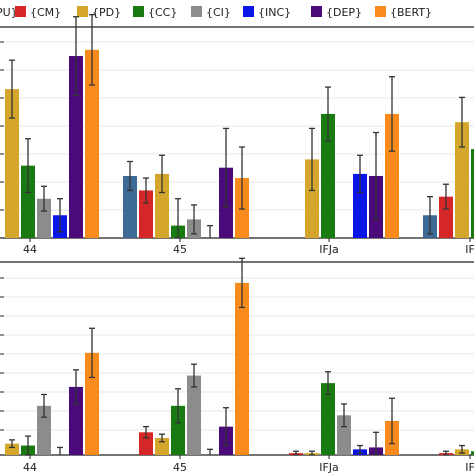 The height and width of the screenshot is (474, 474). I want to click on legend-label: {CI}, so click(218, 12).